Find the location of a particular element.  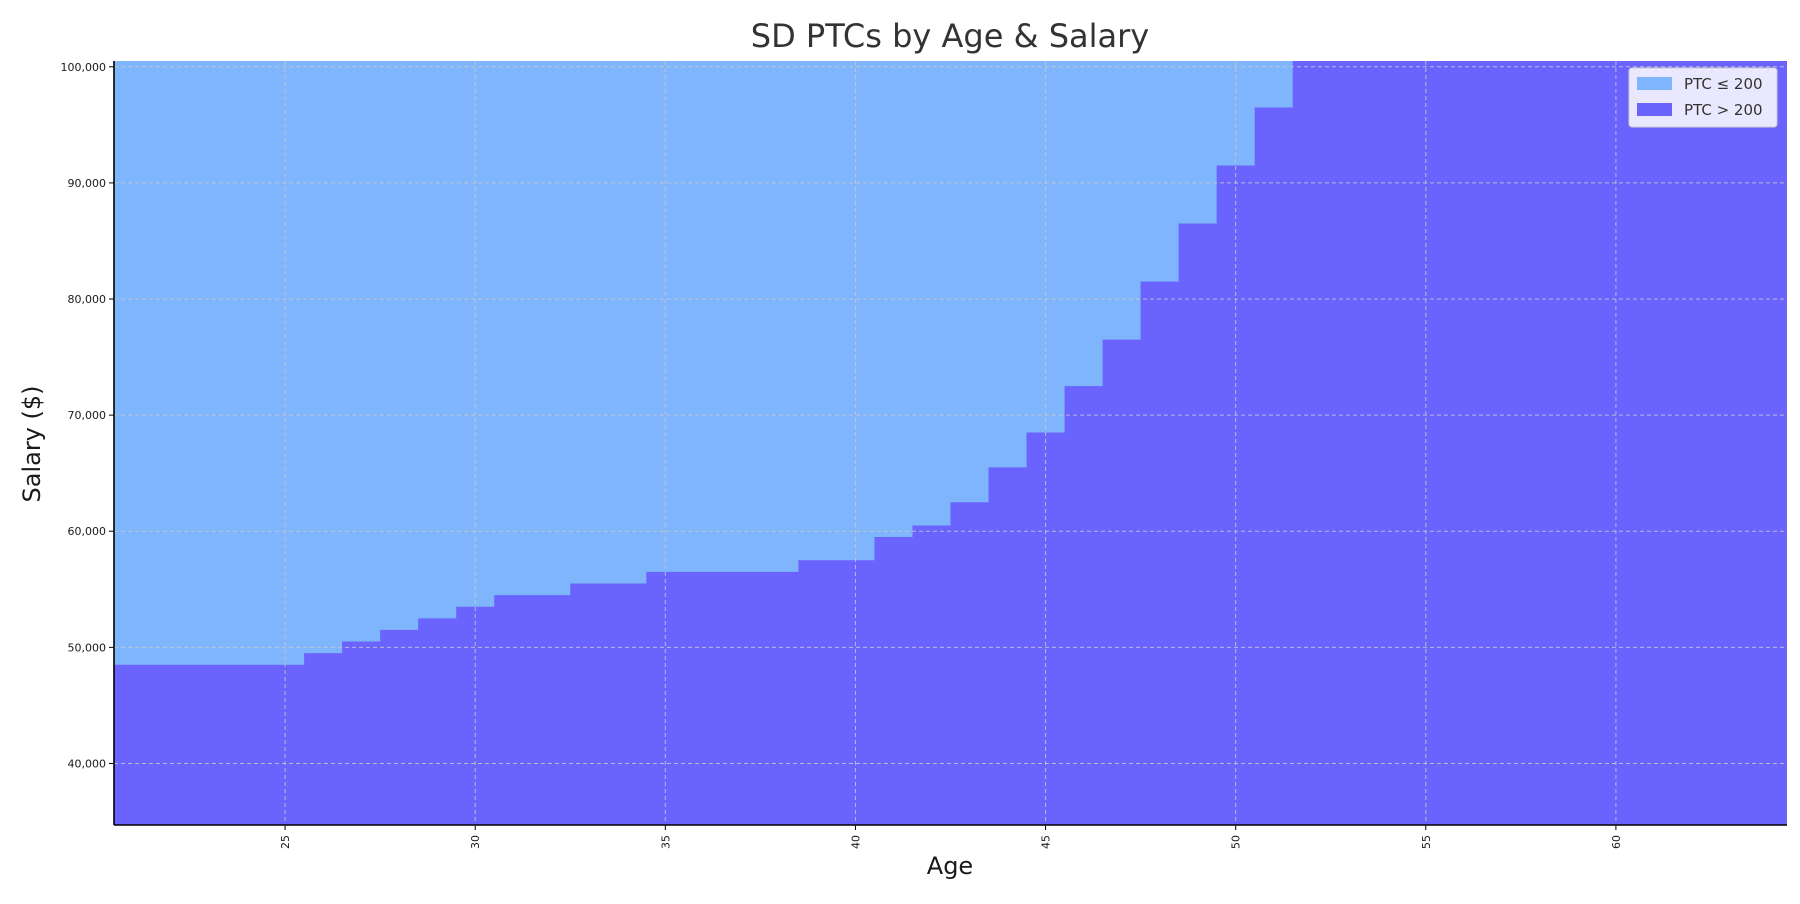

chart-title: SD PTCs by Age & Salary is located at coordinates (950, 36).